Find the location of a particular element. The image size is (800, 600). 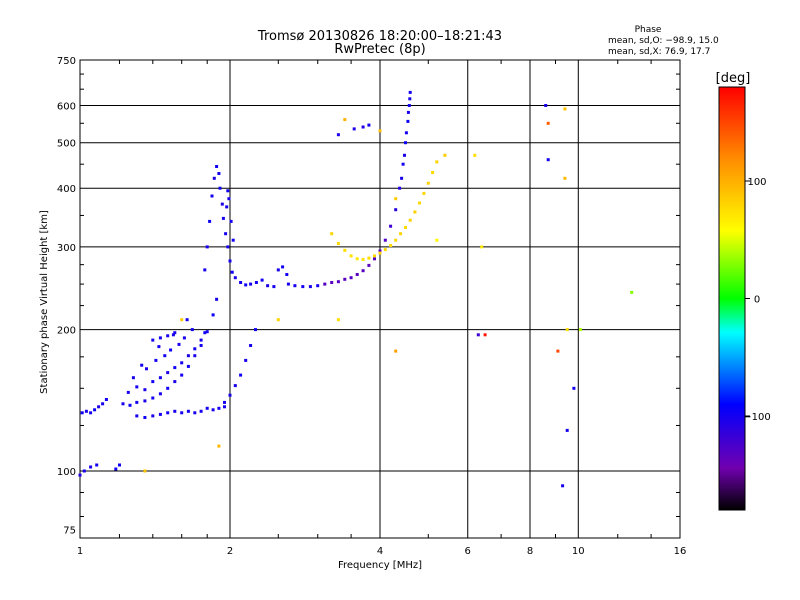

colorbar-tick-label: 100 is located at coordinates (756, 182).